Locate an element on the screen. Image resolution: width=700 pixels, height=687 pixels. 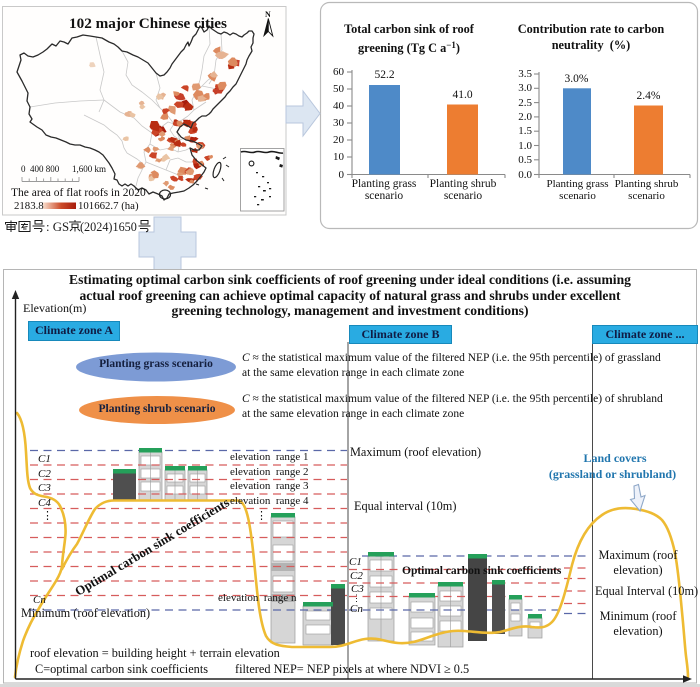
svg-text:: GS: : GS is located at coordinates (57, 227).